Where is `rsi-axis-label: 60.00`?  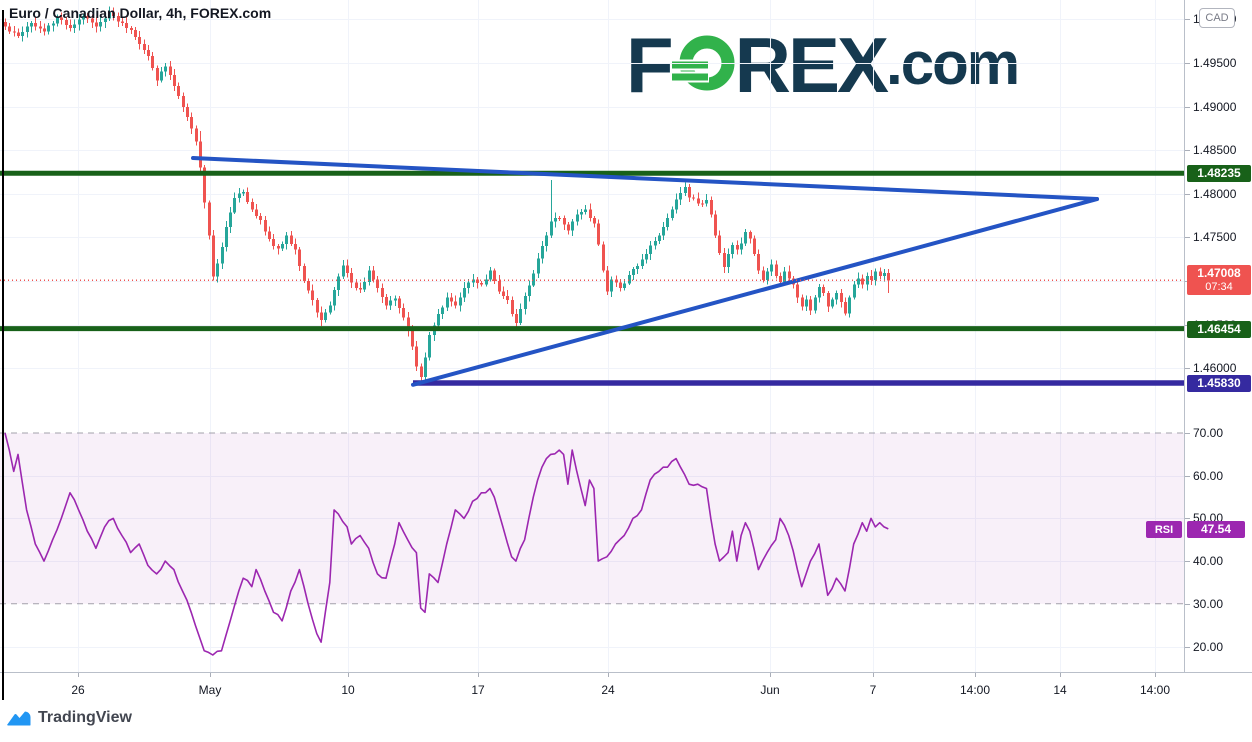
rsi-axis-label: 60.00 is located at coordinates (1208, 476).